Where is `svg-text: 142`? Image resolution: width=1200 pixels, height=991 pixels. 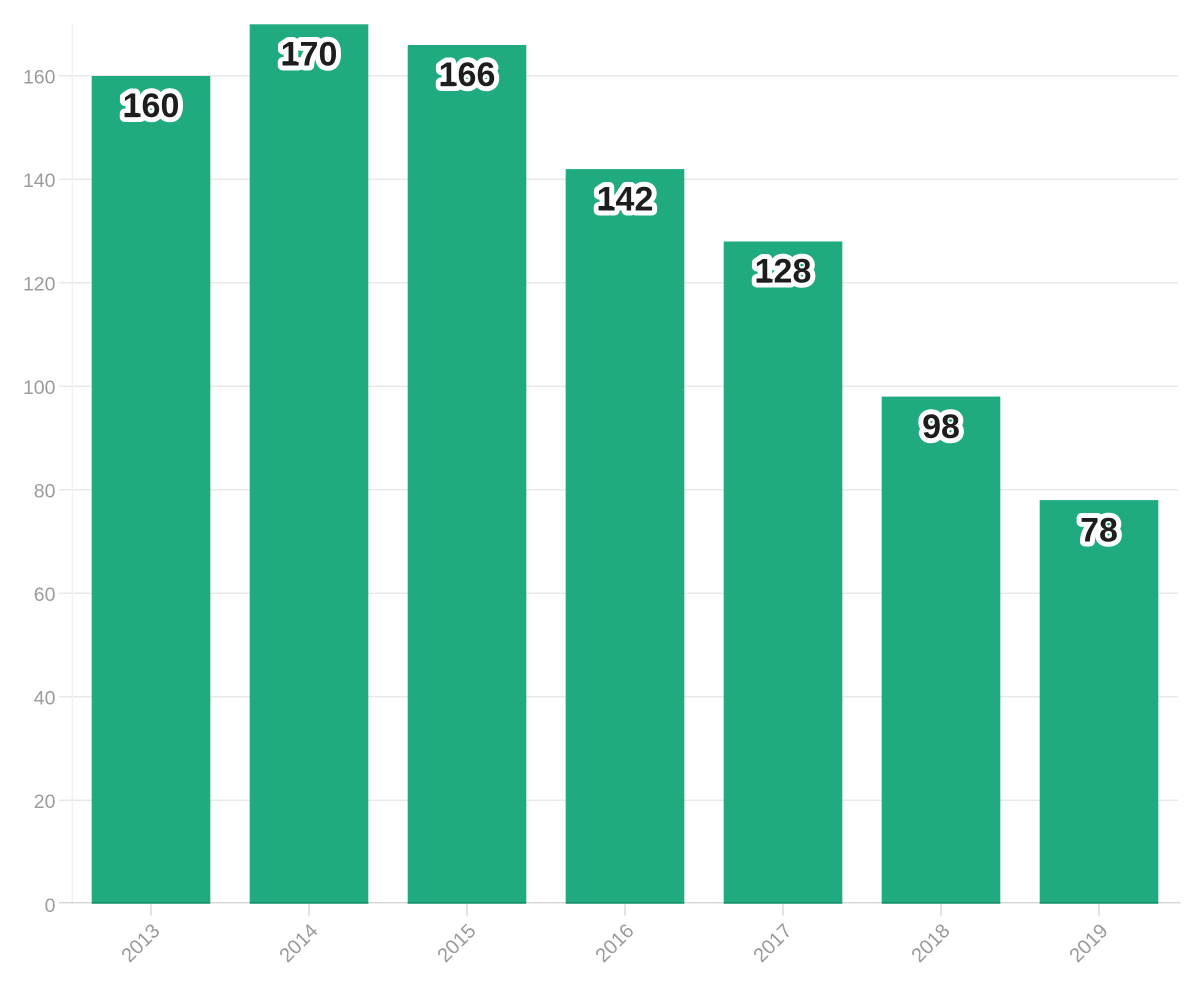
svg-text: 142 is located at coordinates (625, 199).